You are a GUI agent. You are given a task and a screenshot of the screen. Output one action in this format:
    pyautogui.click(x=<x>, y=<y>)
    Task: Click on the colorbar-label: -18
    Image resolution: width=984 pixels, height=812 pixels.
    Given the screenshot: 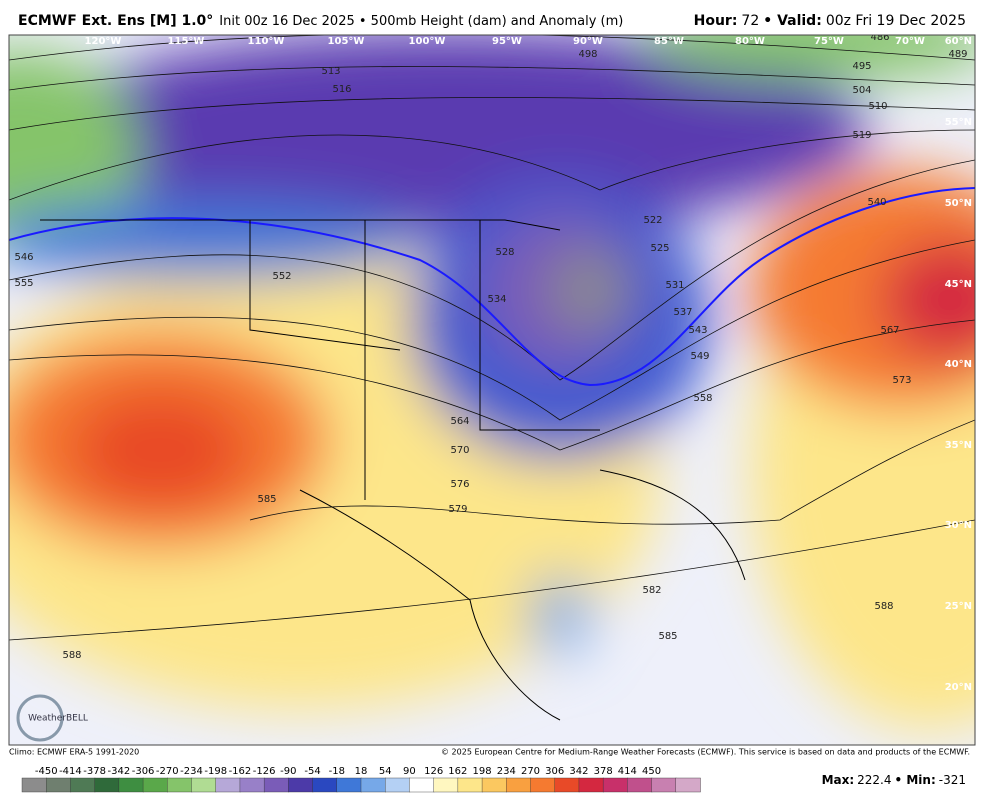 What is the action you would take?
    pyautogui.click(x=337, y=771)
    